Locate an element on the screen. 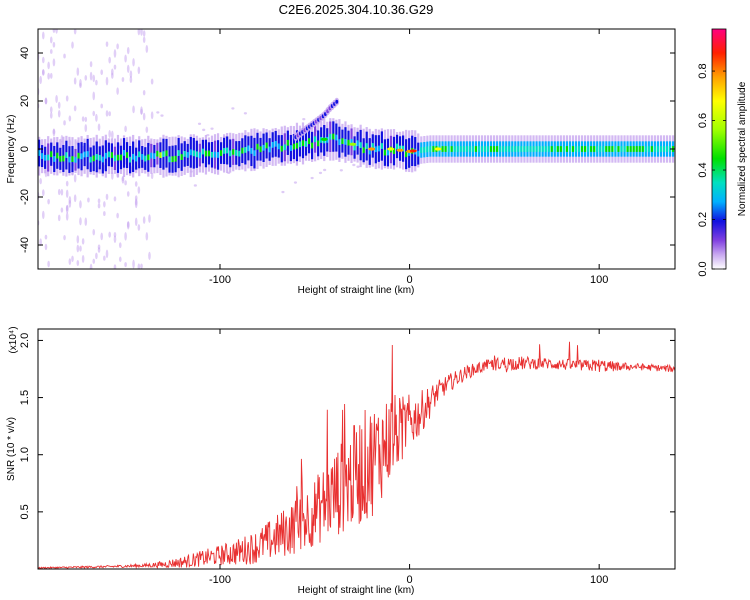  colorbar-tick-label: 0.6 is located at coordinates (703, 120).